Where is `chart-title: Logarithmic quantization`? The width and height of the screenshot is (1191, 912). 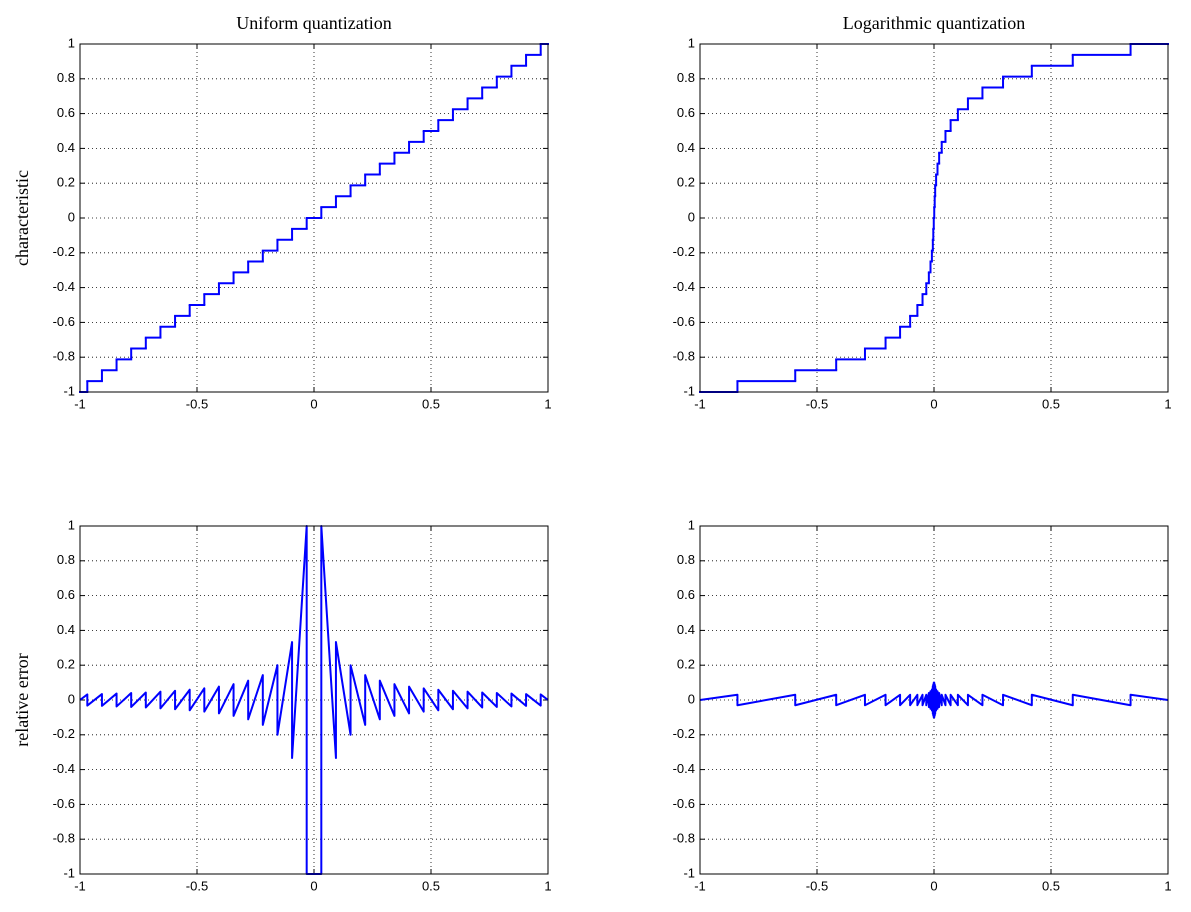
chart-title: Logarithmic quantization is located at coordinates (934, 23).